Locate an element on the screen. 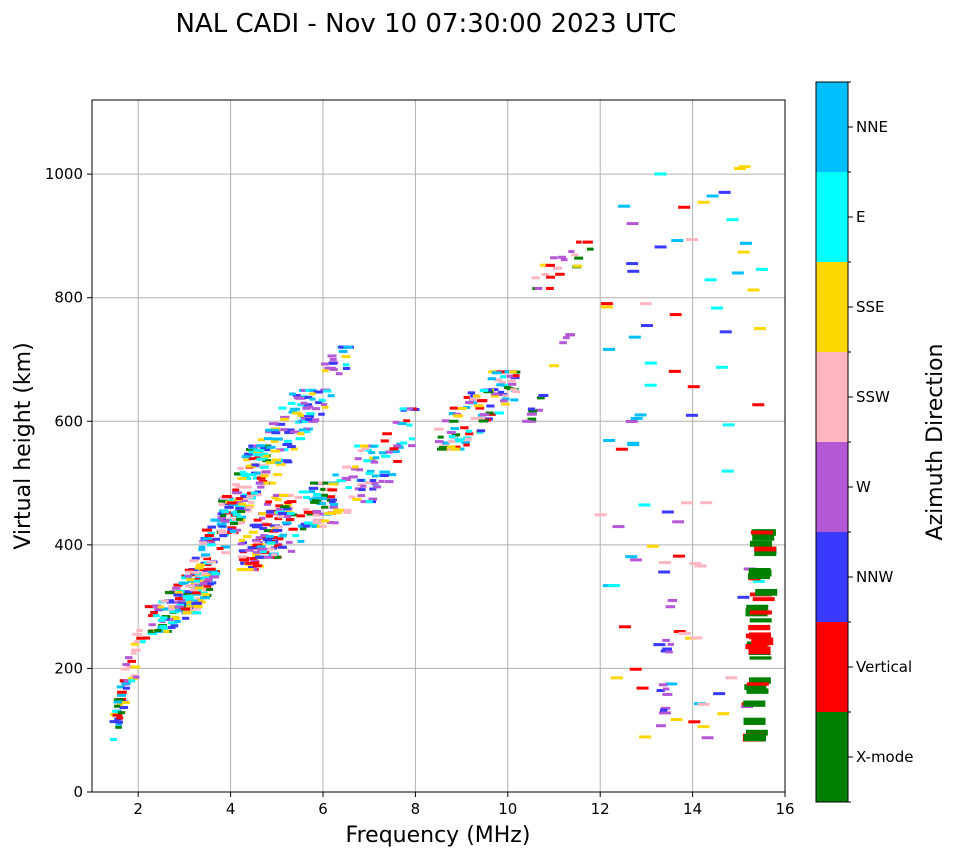 The image size is (958, 857). x-tick-label: 10 is located at coordinates (507, 809).